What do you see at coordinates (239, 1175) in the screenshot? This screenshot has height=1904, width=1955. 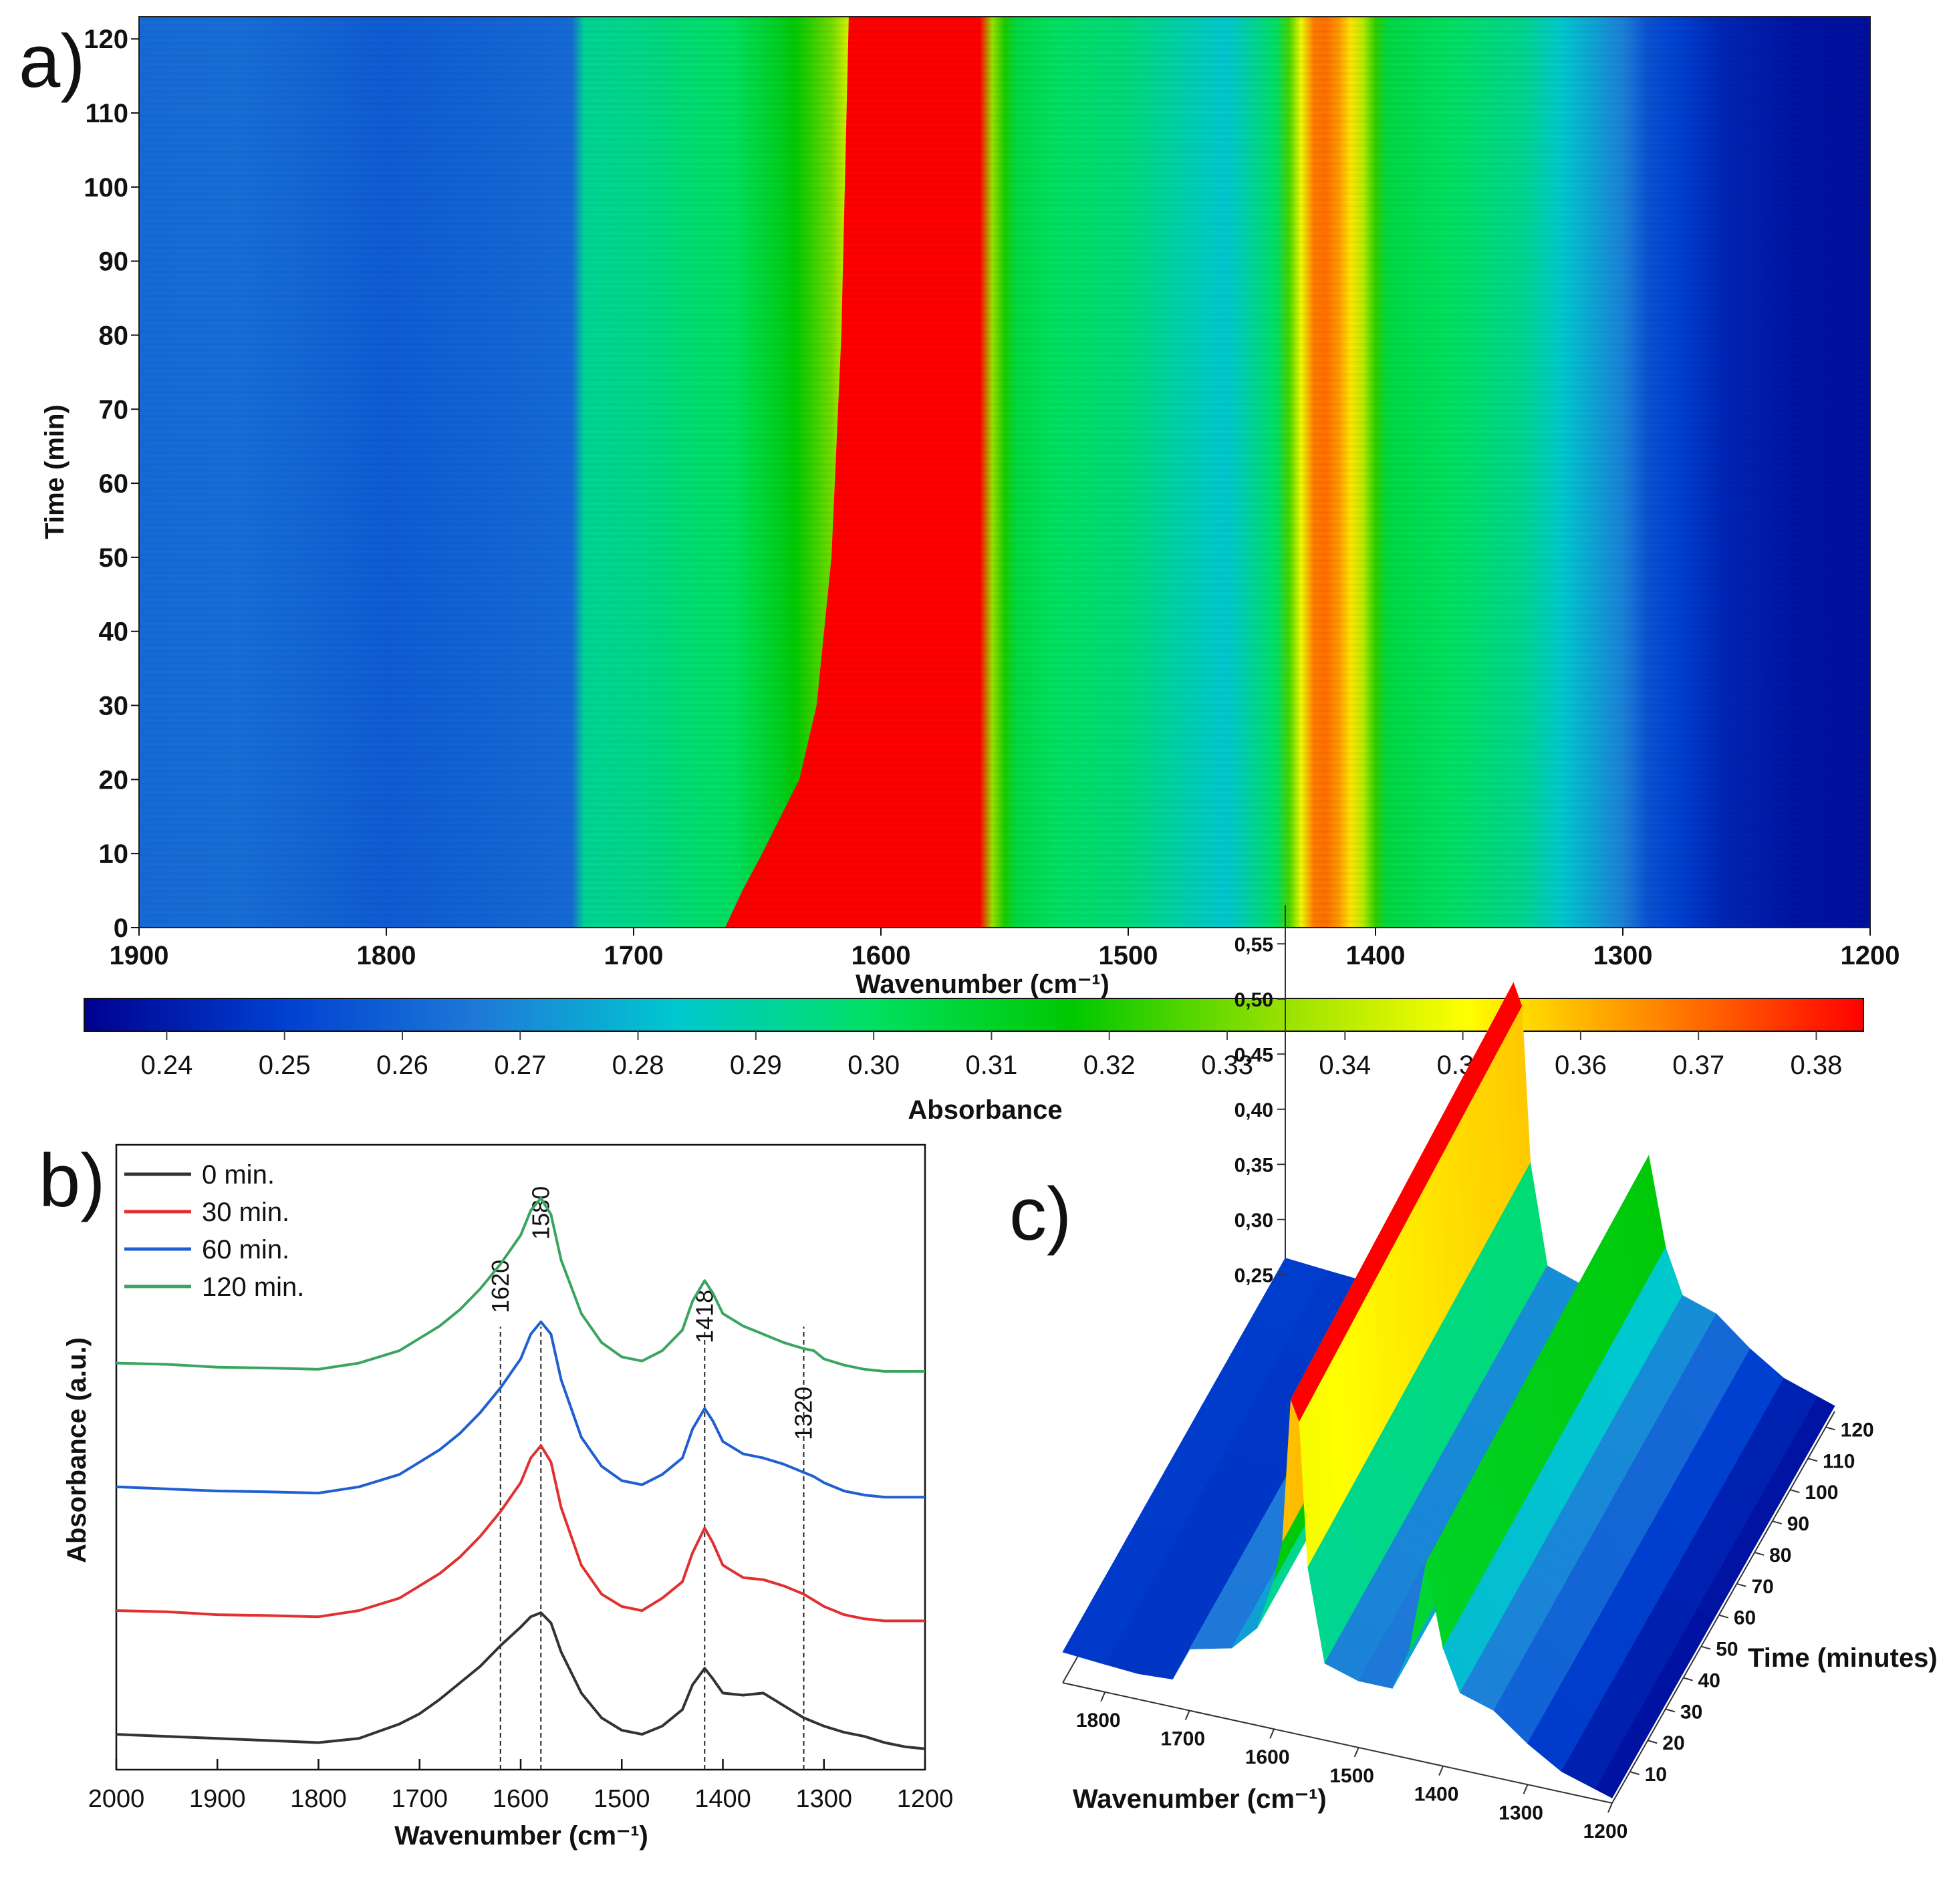 I see `legend-label: 0 min.` at bounding box center [239, 1175].